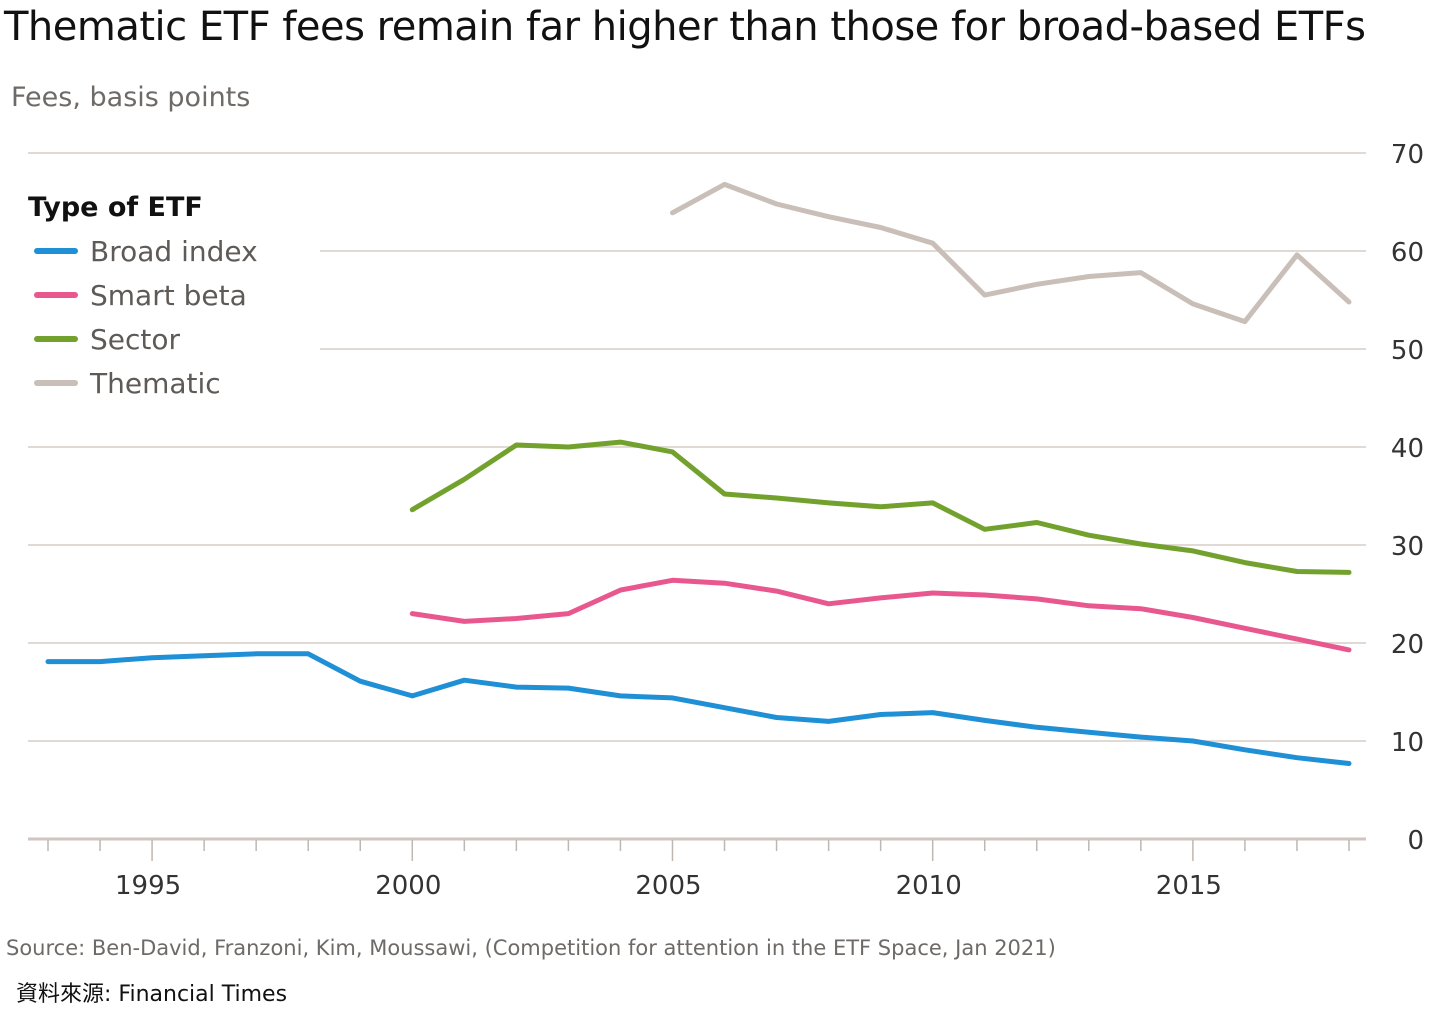  Describe the element at coordinates (148, 886) in the screenshot. I see `x-tick-label: 1995` at that location.